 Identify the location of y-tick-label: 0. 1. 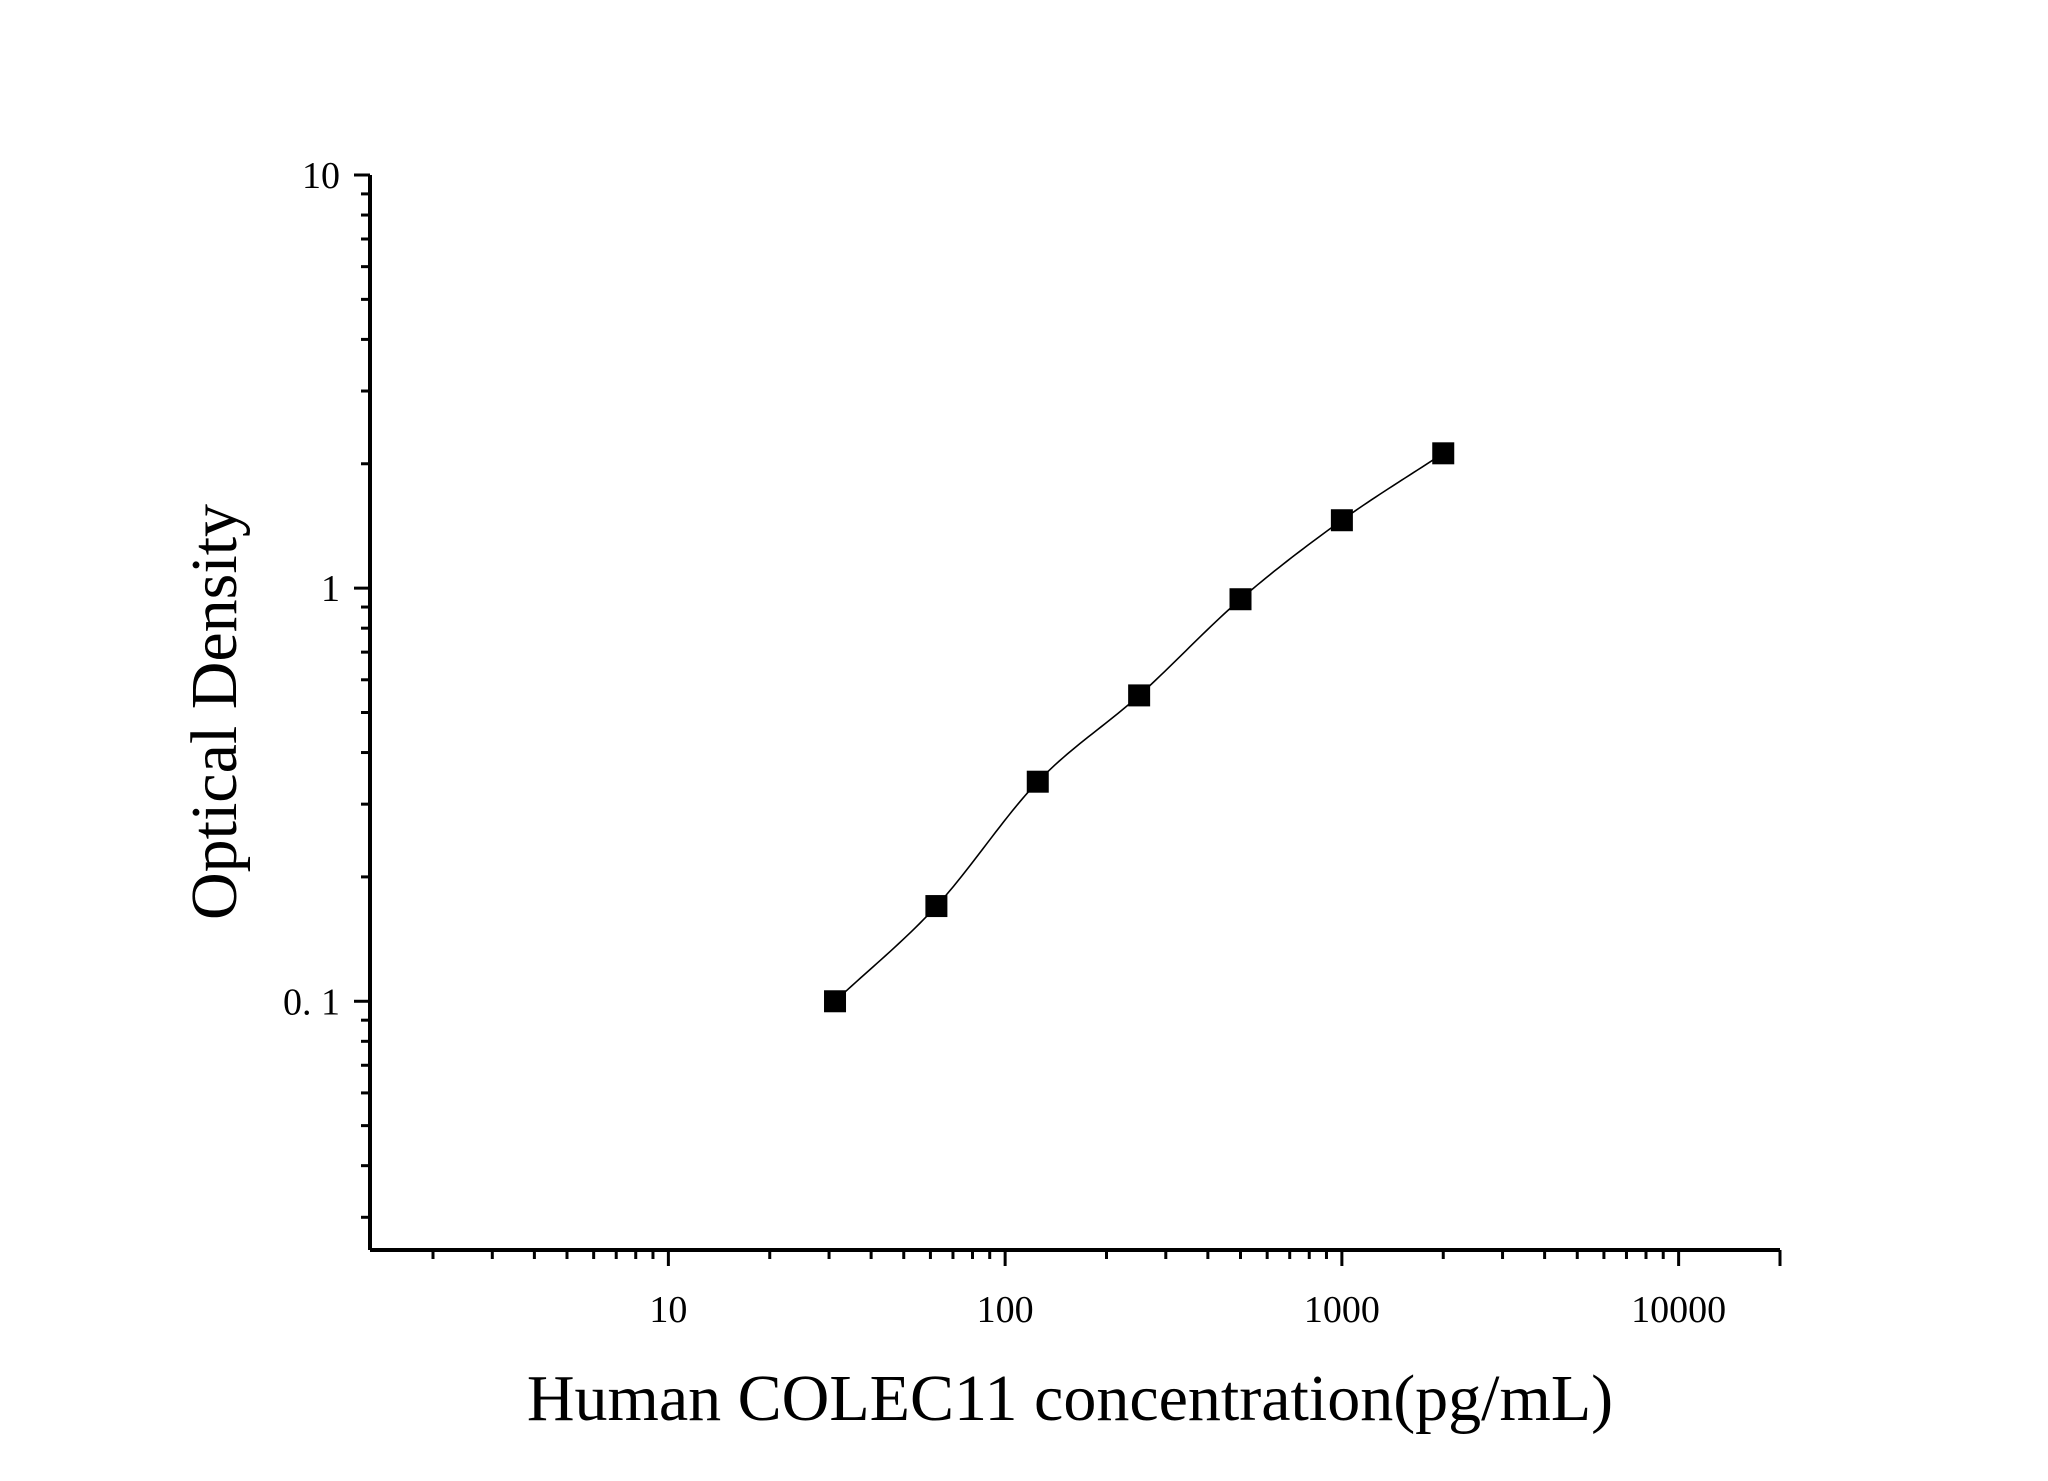
(311, 1002).